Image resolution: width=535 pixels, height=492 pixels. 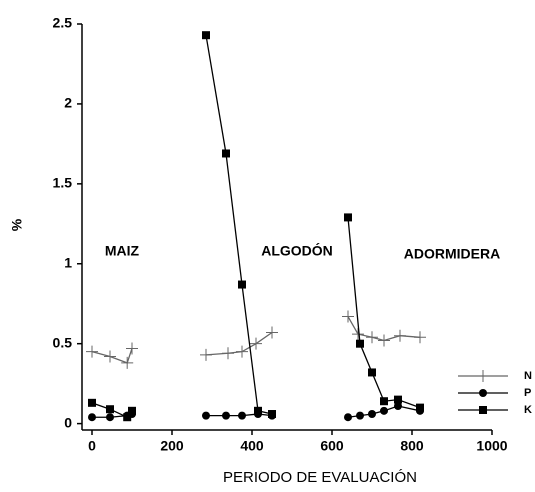 I want to click on x-tick-label: 0, so click(x=92, y=446).